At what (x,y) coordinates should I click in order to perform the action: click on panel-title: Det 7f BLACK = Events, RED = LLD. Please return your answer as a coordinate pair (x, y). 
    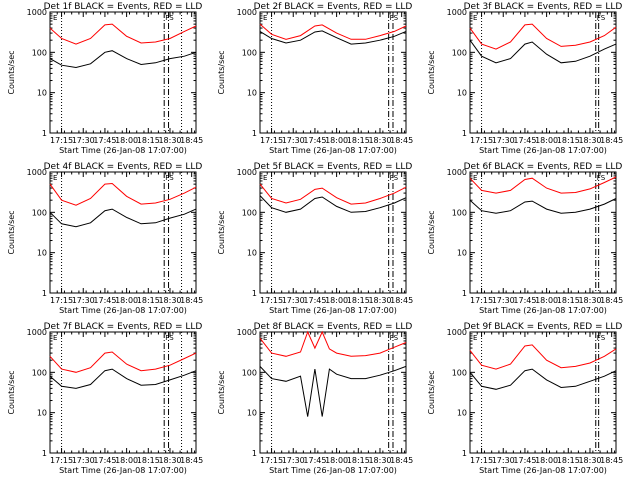
    Looking at the image, I should click on (123, 327).